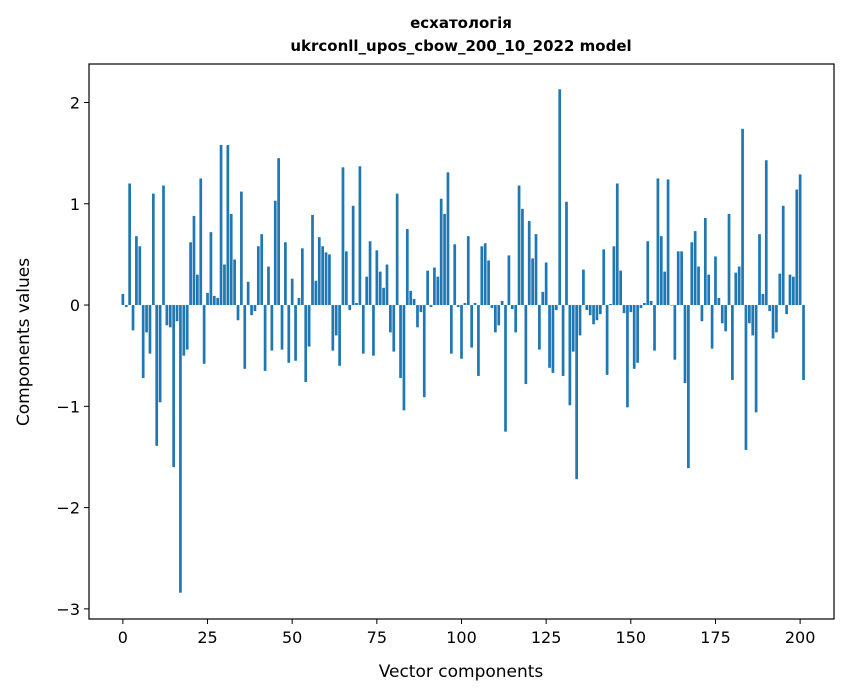 Image resolution: width=847 pixels, height=696 pixels. Describe the element at coordinates (461, 637) in the screenshot. I see `x-tick-label: 100` at that location.